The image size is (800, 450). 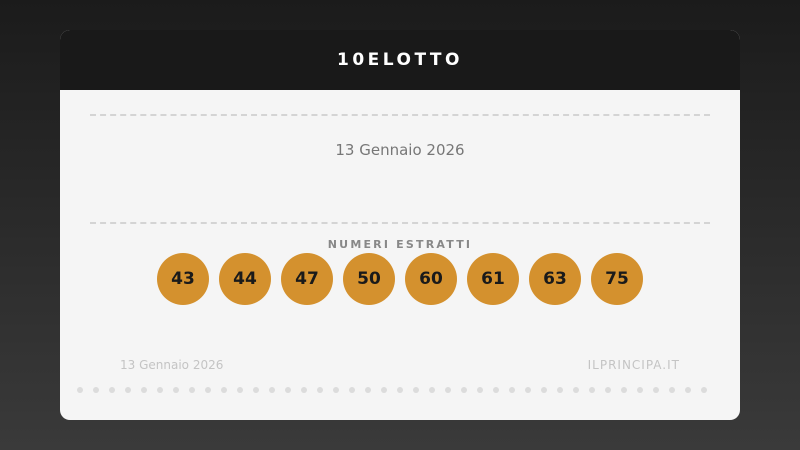 What do you see at coordinates (633, 365) in the screenshot?
I see `footer-site: ILPRINCIPA.IT` at bounding box center [633, 365].